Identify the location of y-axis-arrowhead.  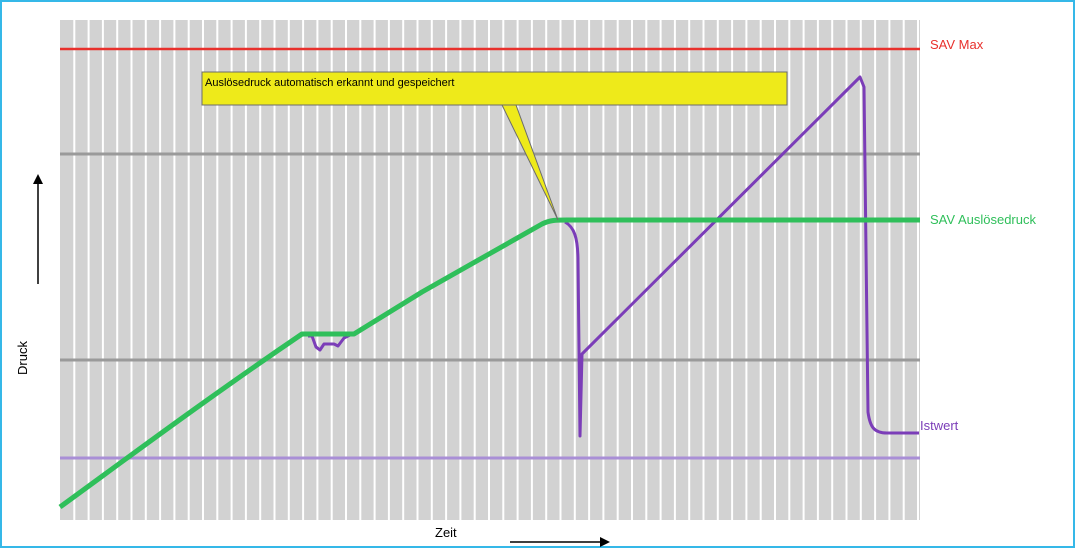
(38, 179).